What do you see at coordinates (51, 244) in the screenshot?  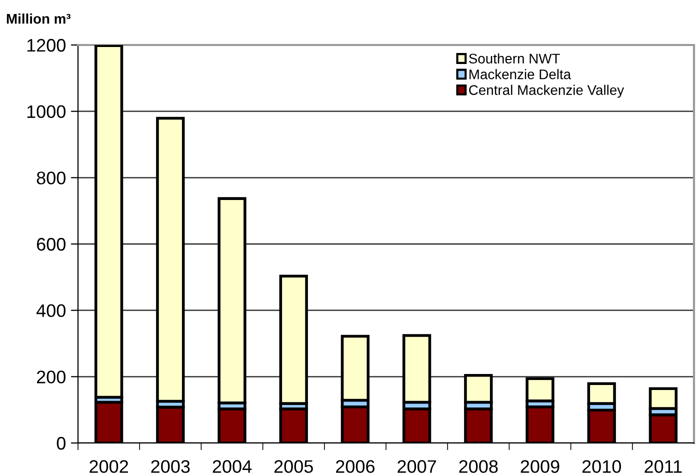 I see `y-tick-label: 600` at bounding box center [51, 244].